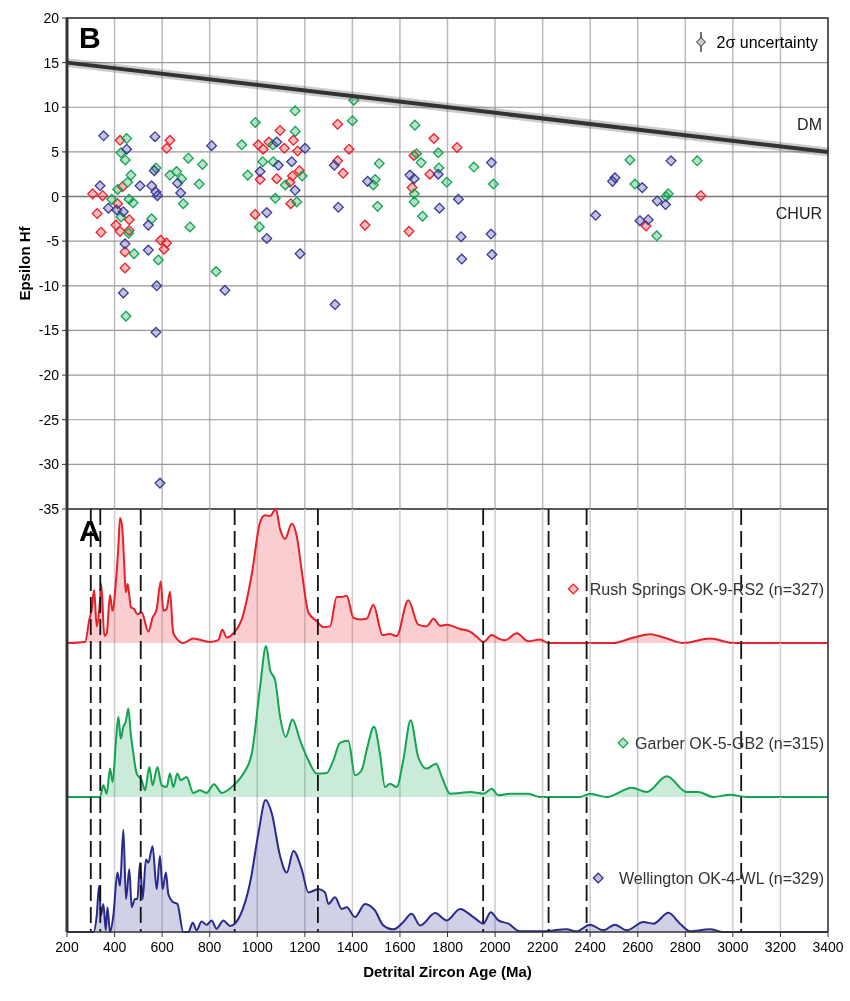 This screenshot has width=850, height=1001. Describe the element at coordinates (49, 375) in the screenshot. I see `y-tick-label: -20` at that location.